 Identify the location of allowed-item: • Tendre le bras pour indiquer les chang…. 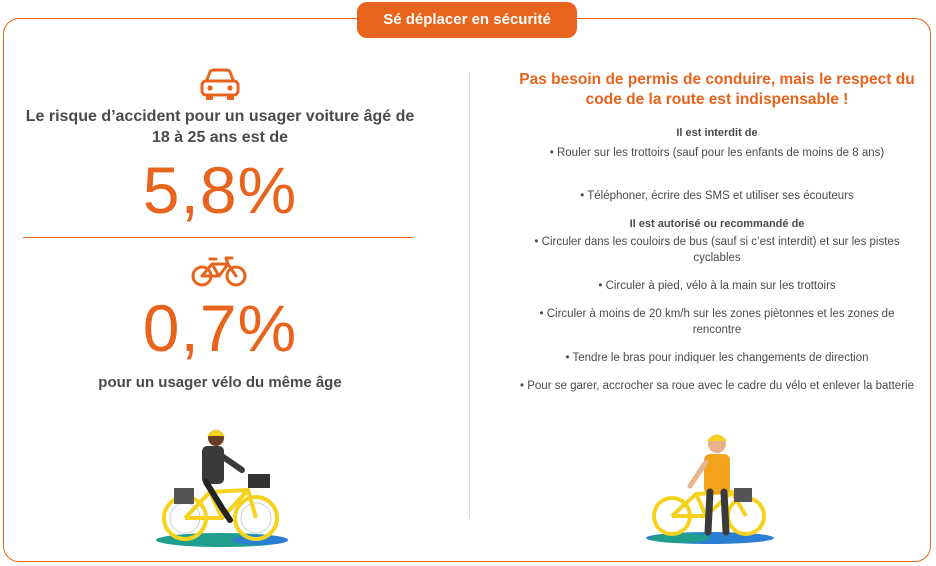
(717, 358).